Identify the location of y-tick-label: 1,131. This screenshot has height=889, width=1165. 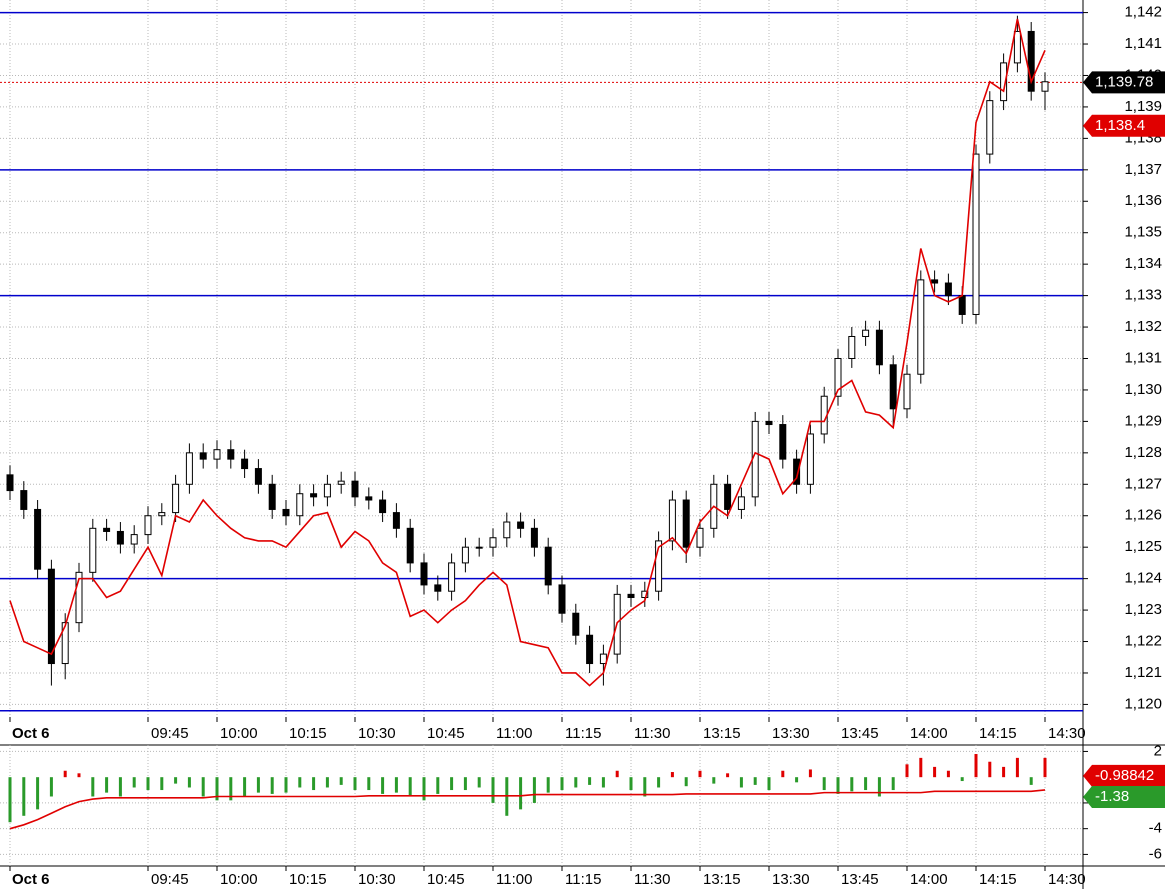
(1143, 357).